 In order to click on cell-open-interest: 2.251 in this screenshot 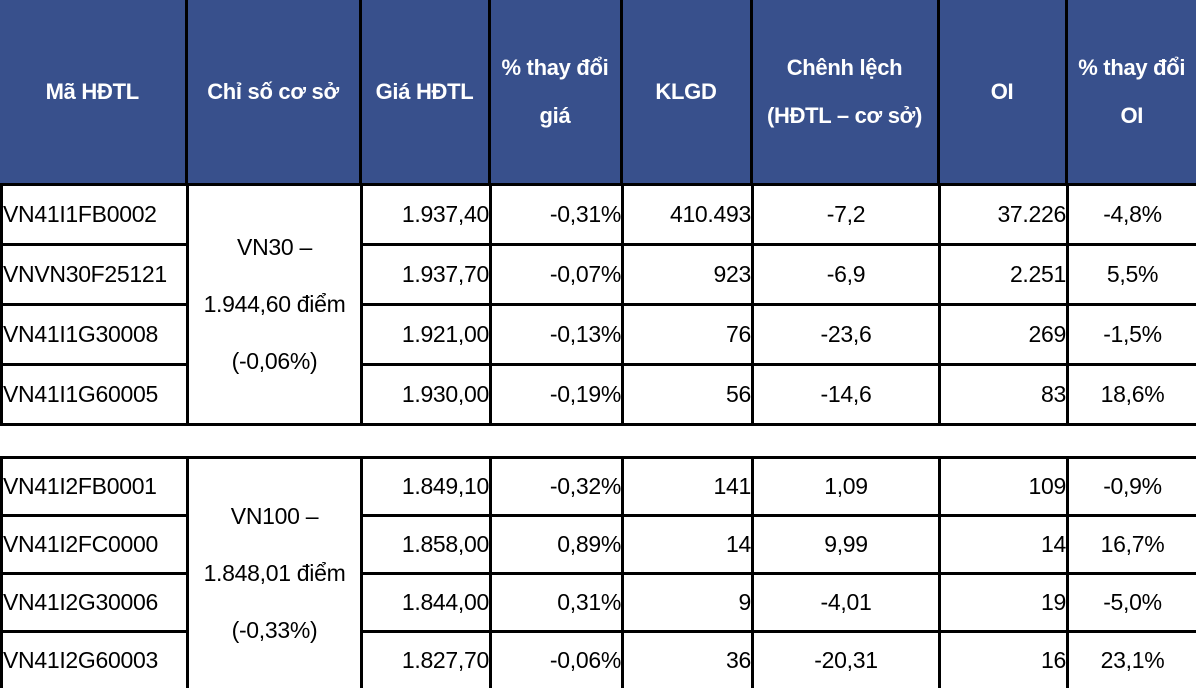, I will do `click(1003, 274)`.